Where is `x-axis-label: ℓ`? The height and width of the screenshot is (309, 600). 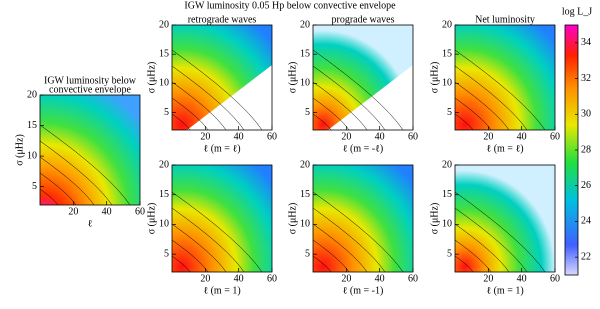
x-axis-label: ℓ is located at coordinates (90, 223).